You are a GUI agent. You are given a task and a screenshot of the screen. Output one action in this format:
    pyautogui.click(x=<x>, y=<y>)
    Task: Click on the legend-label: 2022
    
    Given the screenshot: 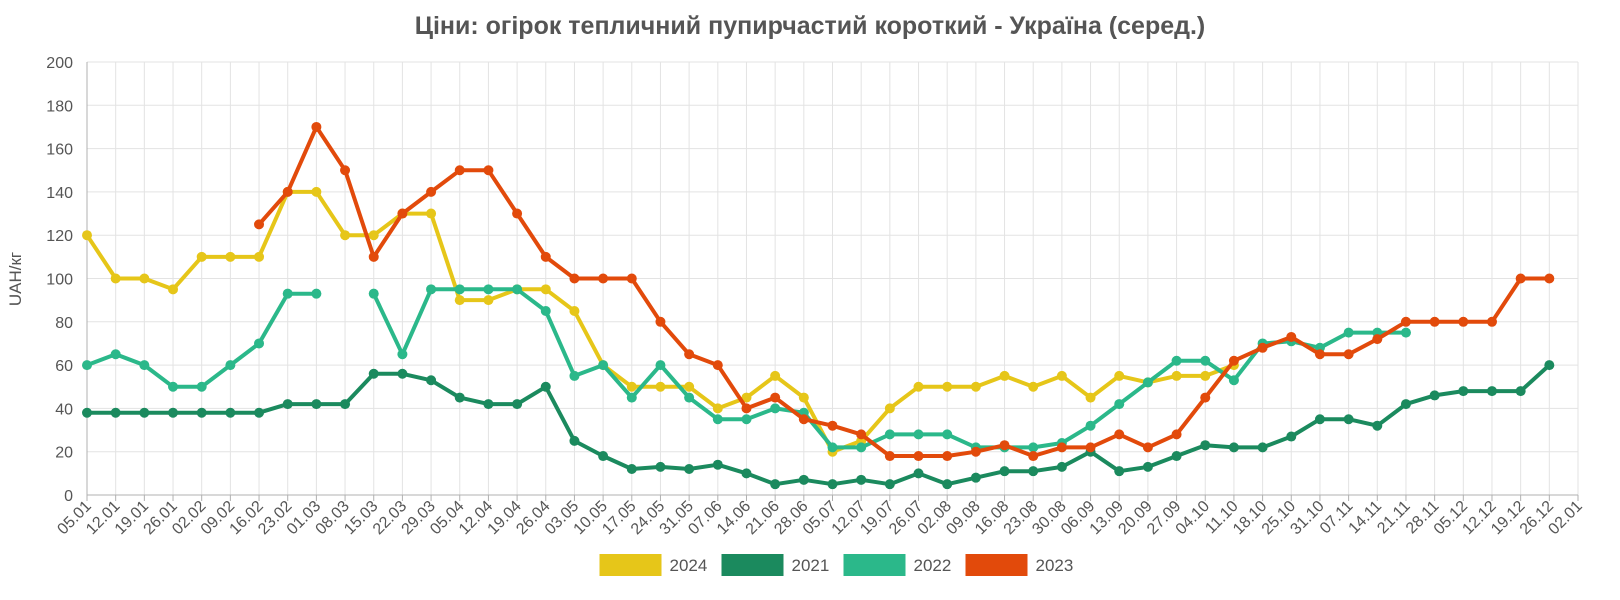 What is the action you would take?
    pyautogui.click(x=933, y=565)
    